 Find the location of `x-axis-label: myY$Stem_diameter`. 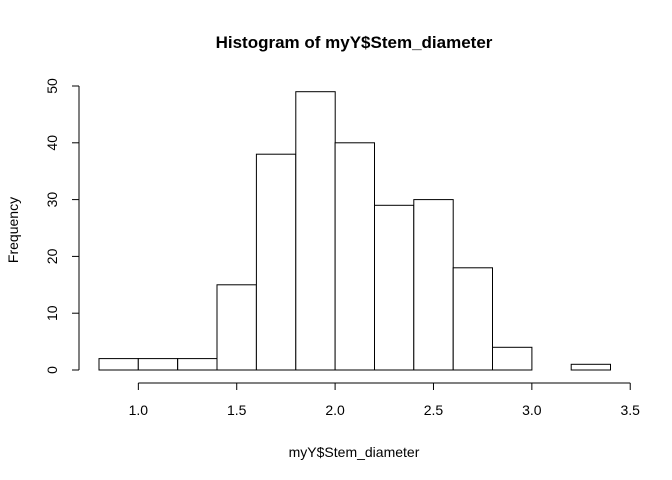

x-axis-label: myY$Stem_diameter is located at coordinates (354, 452).